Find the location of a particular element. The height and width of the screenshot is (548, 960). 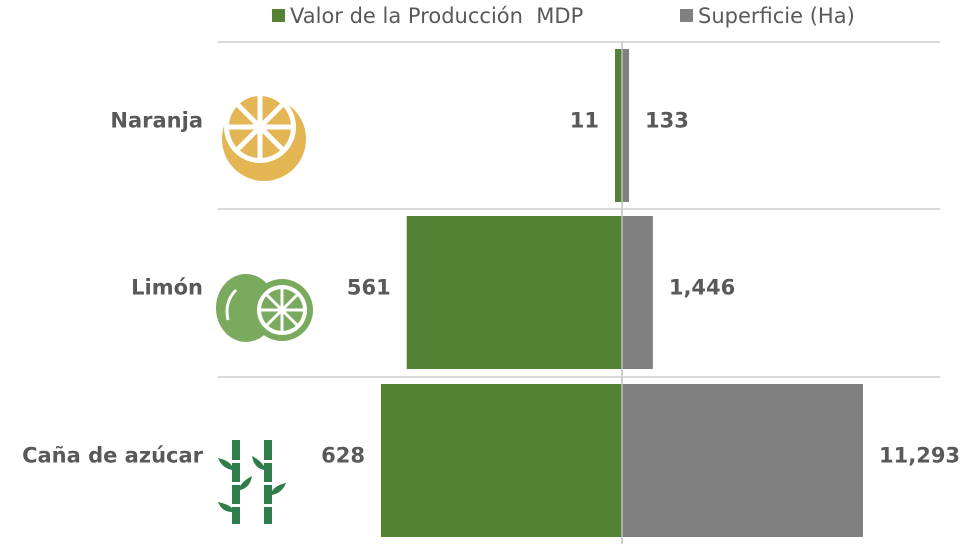

category-label: Naranja is located at coordinates (156, 121).